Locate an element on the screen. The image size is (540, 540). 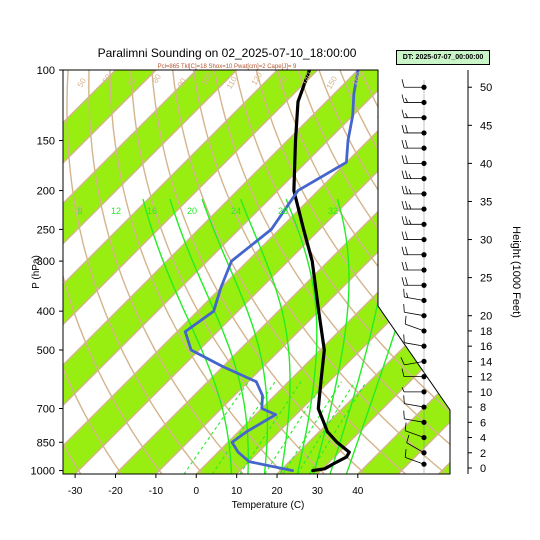
mixing-ratio-label: 12 is located at coordinates (116, 211).